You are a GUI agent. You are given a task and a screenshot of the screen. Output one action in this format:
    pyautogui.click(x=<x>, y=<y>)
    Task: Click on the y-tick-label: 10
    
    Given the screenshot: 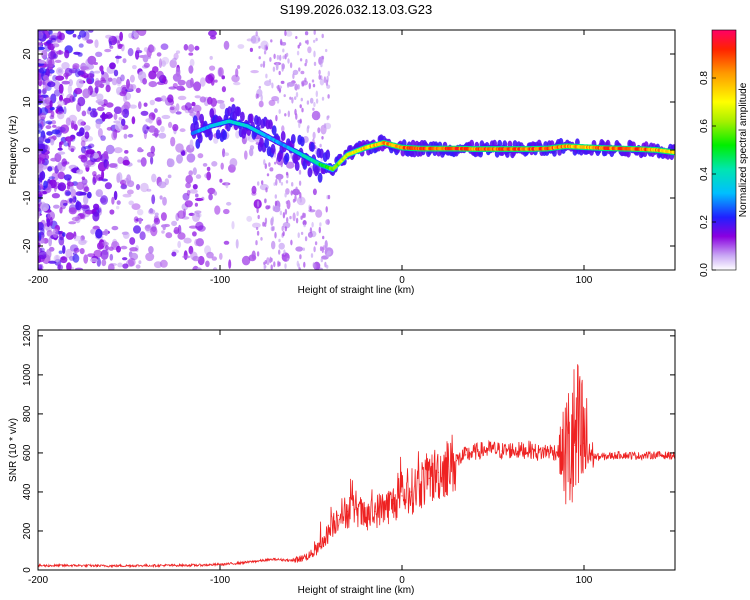 What is the action you would take?
    pyautogui.click(x=27, y=102)
    